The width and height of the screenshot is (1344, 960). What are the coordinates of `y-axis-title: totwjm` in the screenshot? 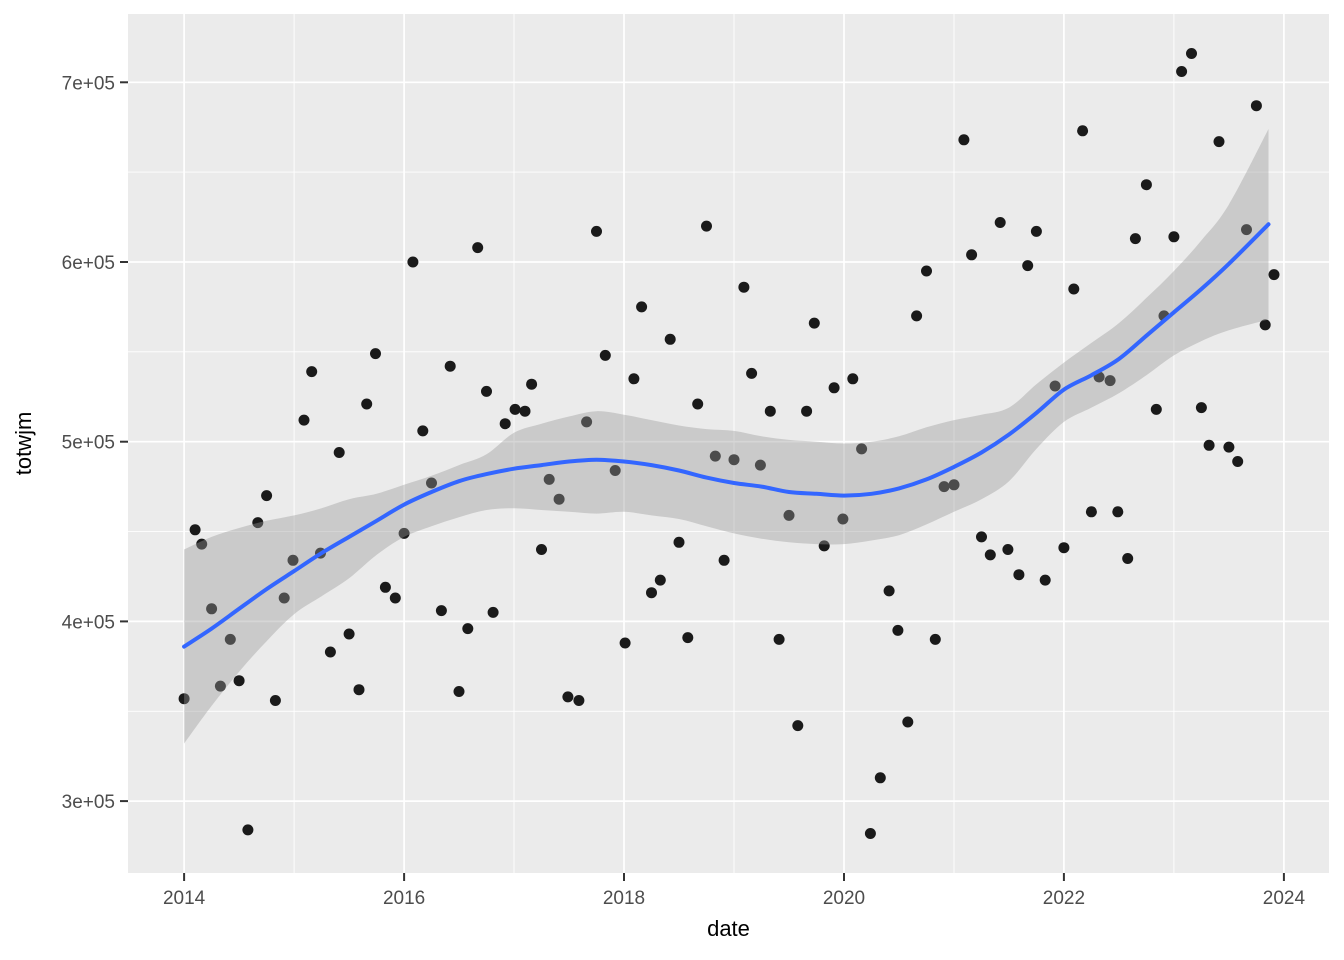 It's located at (23, 444).